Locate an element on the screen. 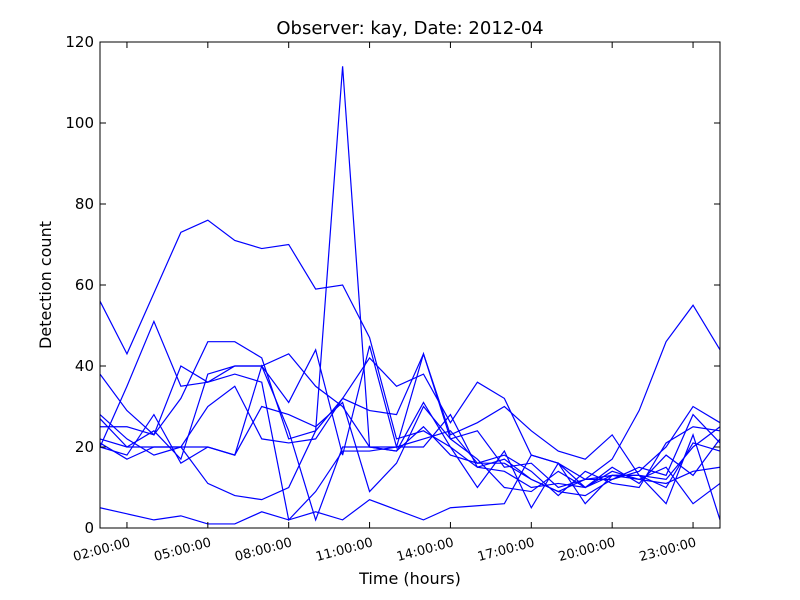  x-axis-label: Time (hours) is located at coordinates (409, 578).